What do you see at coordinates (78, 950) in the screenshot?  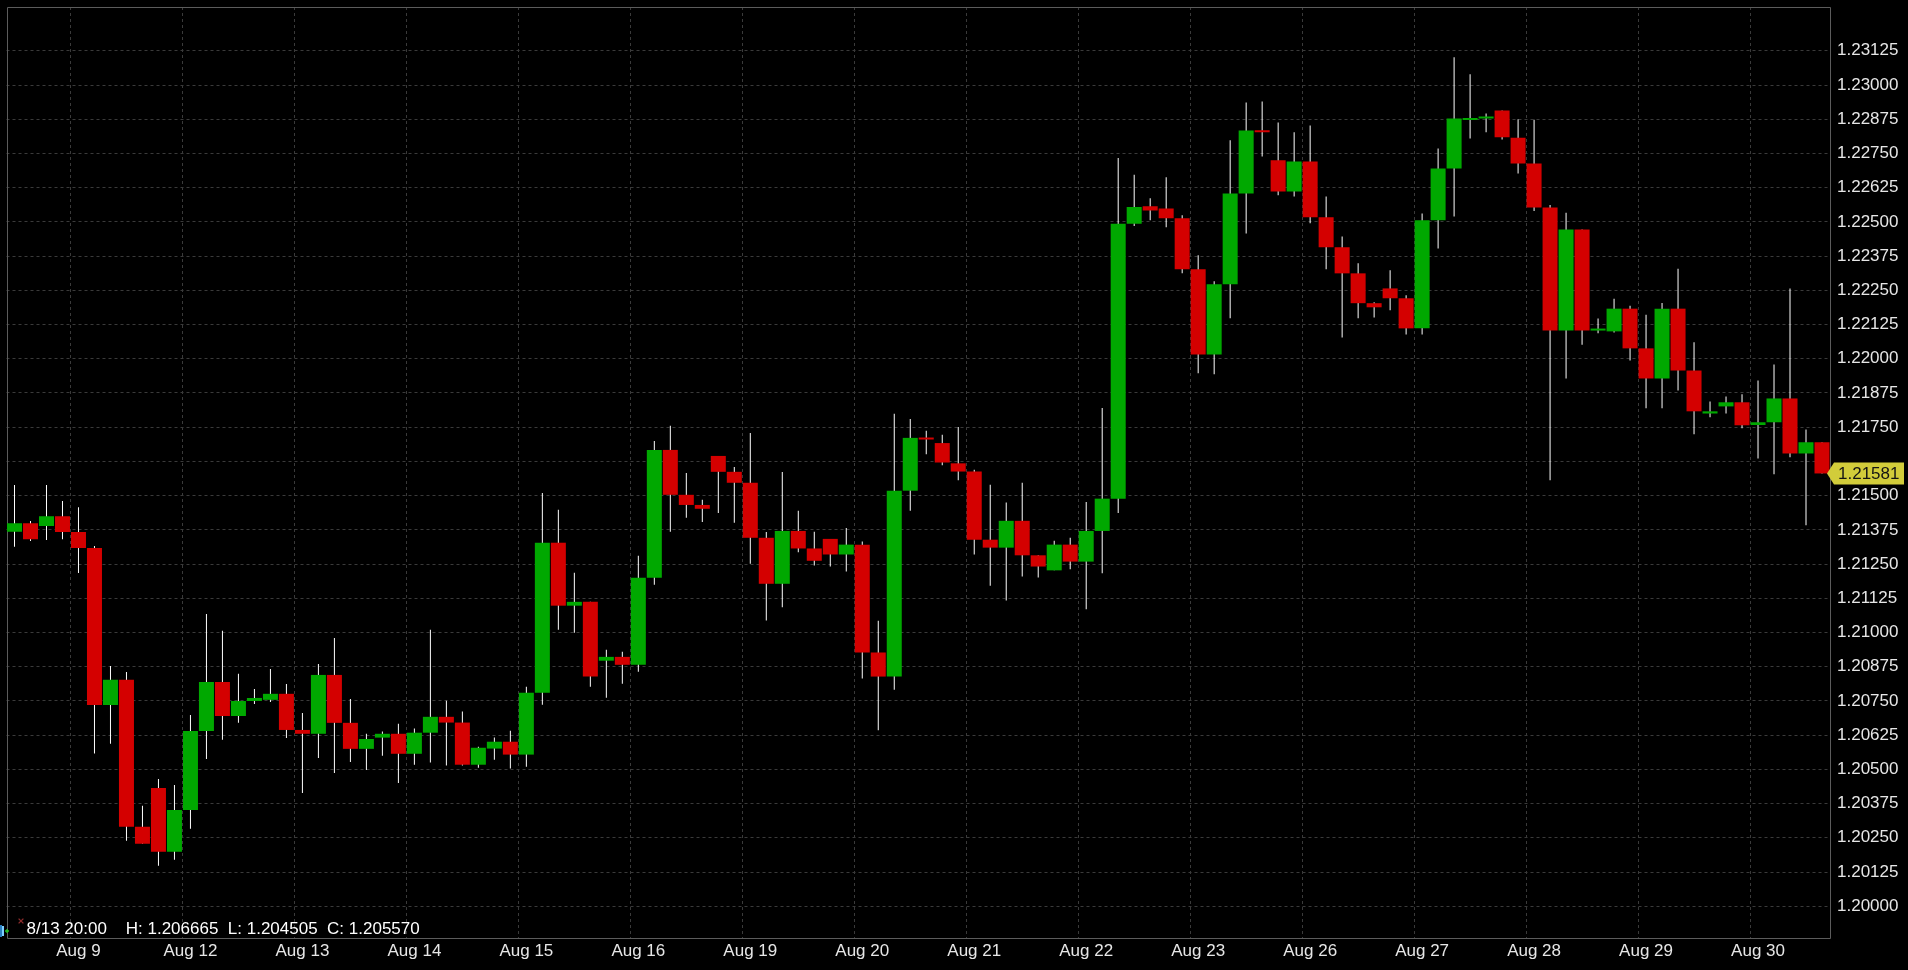 I see `x-tick-label: Aug 9` at bounding box center [78, 950].